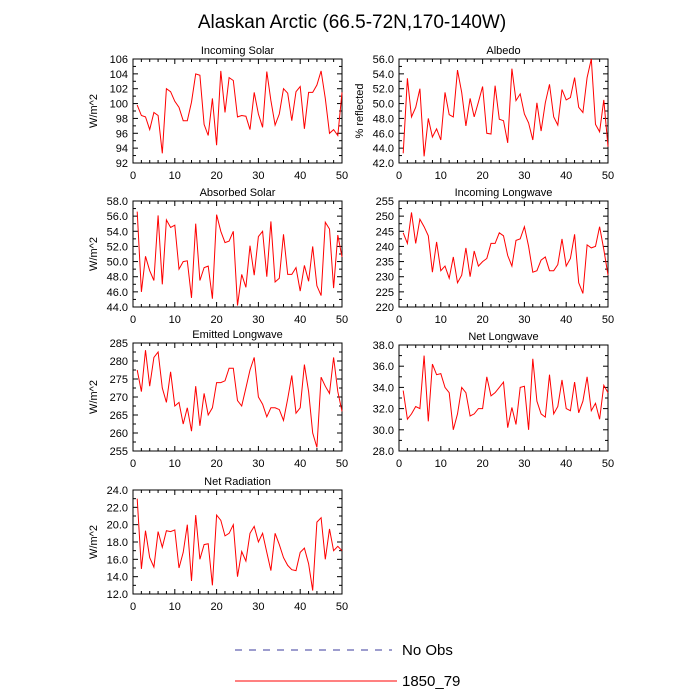 The width and height of the screenshot is (700, 700). Describe the element at coordinates (117, 508) in the screenshot. I see `y-tick-label: 22.0` at that location.